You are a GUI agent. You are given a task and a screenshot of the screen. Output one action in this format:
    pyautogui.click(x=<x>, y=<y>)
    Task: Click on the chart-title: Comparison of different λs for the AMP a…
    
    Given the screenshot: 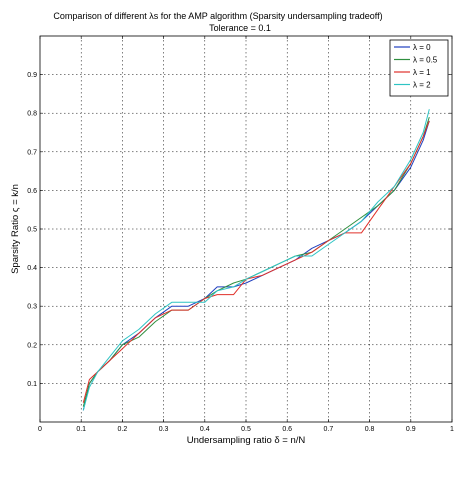 What is the action you would take?
    pyautogui.click(x=217, y=16)
    